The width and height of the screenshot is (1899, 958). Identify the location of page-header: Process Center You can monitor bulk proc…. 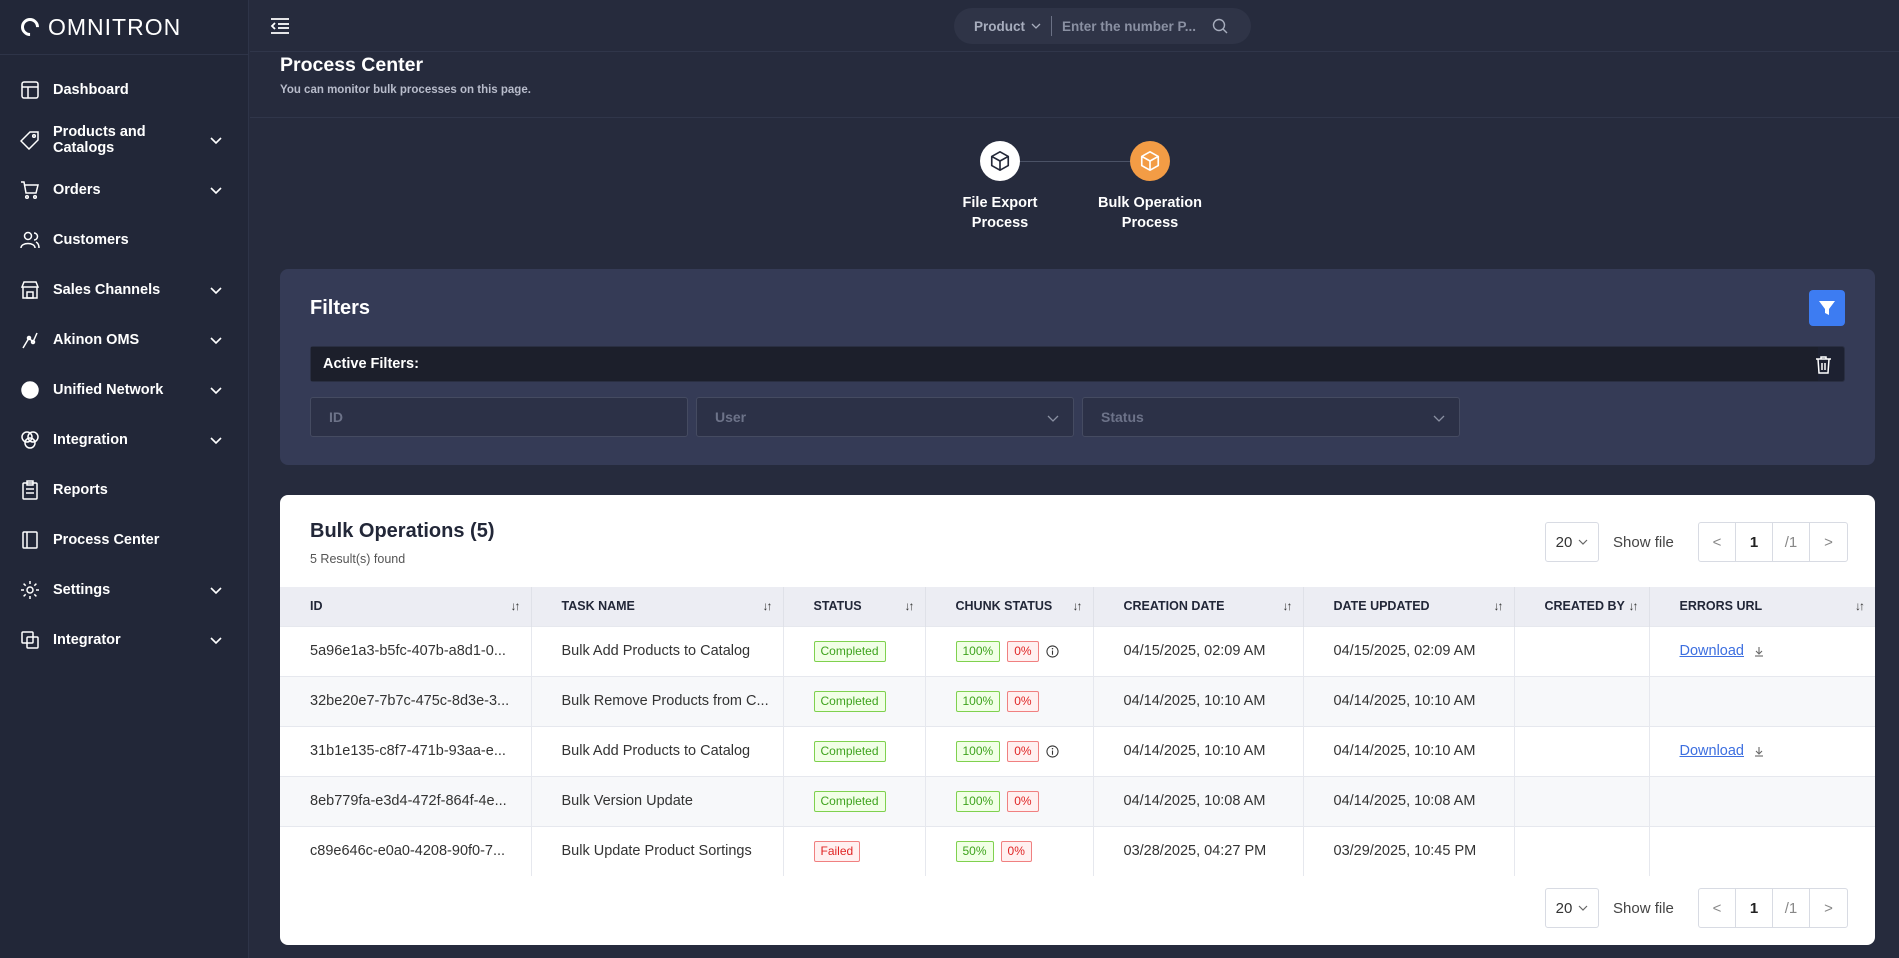
(1074, 85).